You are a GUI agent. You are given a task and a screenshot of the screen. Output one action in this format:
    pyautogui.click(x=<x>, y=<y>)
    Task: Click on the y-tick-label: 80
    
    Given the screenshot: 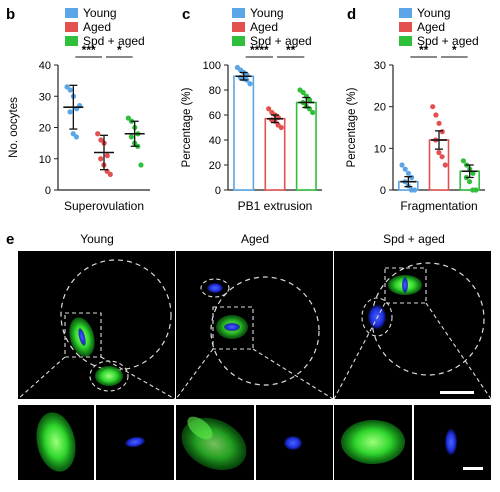 What is the action you would take?
    pyautogui.click(x=215, y=91)
    